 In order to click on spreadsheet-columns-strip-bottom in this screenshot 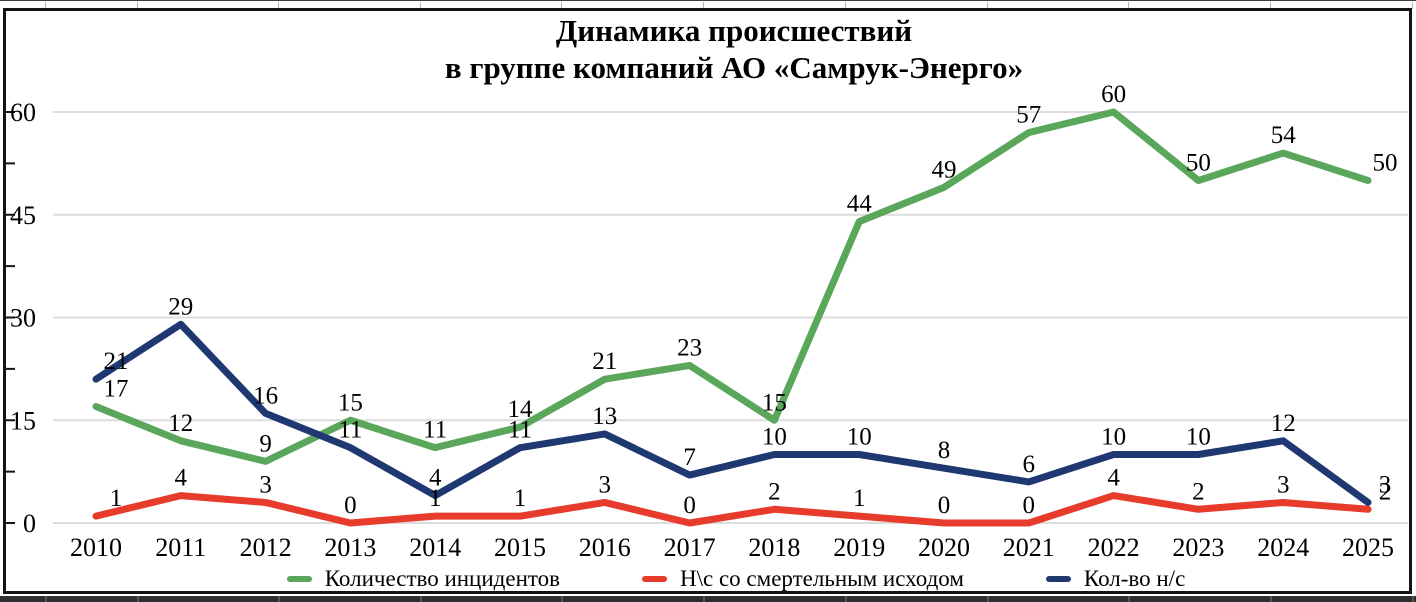, I will do `click(708, 599)`.